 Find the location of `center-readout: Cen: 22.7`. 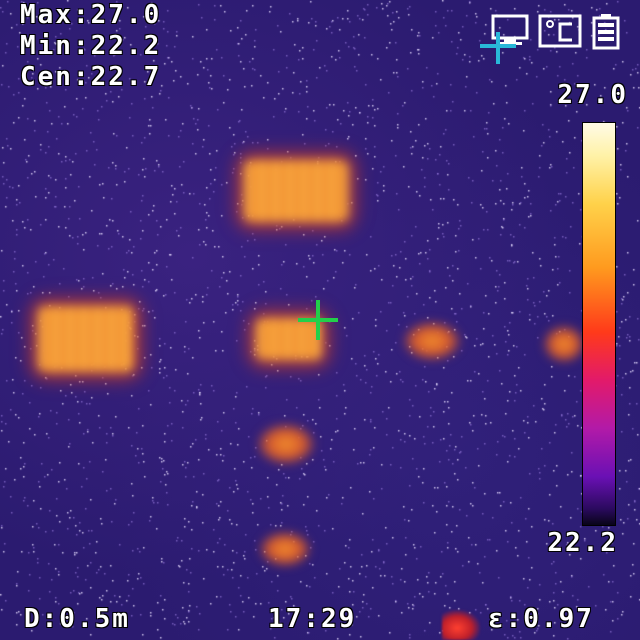

center-readout: Cen: 22.7 is located at coordinates (91, 77).